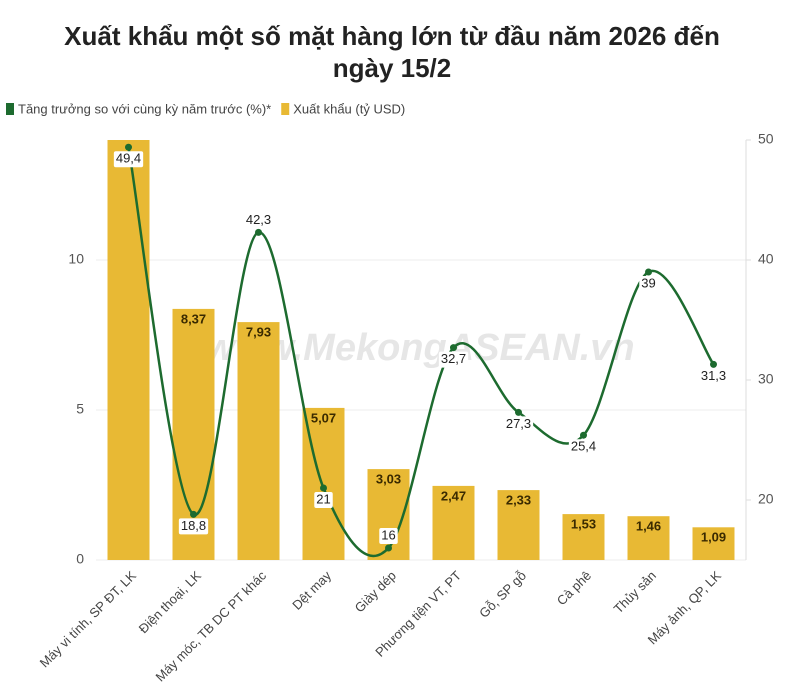  I want to click on point-value-label: 32,7, so click(453, 358).